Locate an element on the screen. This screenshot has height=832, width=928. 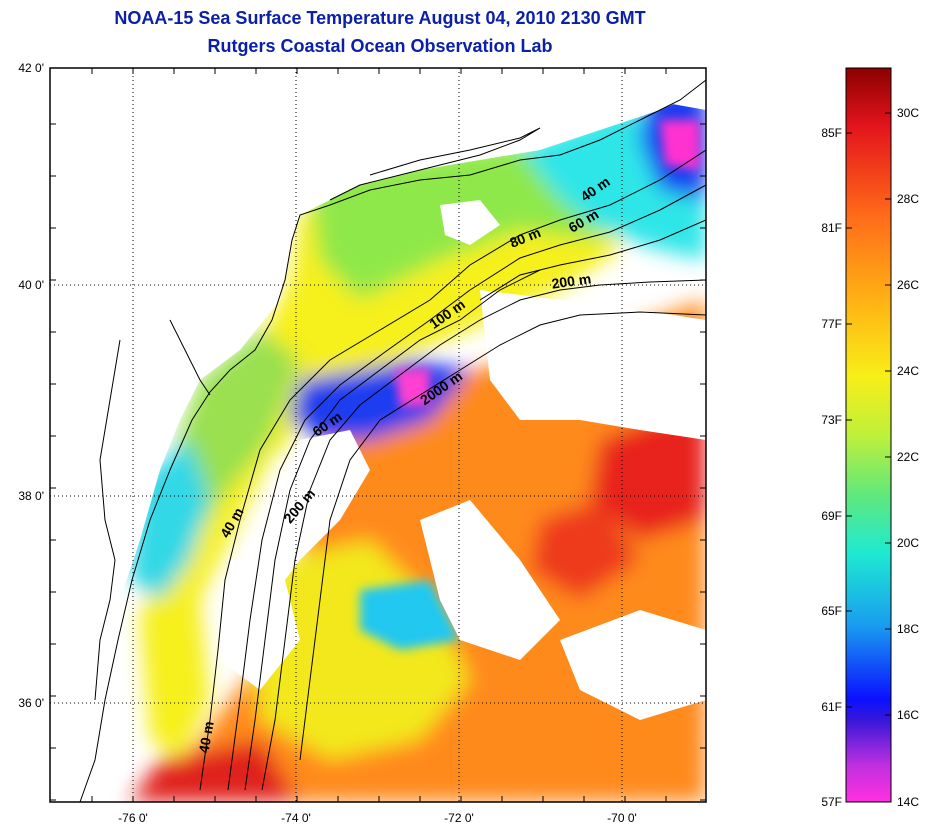
coldest-magenta-ne is located at coordinates (680, 145).